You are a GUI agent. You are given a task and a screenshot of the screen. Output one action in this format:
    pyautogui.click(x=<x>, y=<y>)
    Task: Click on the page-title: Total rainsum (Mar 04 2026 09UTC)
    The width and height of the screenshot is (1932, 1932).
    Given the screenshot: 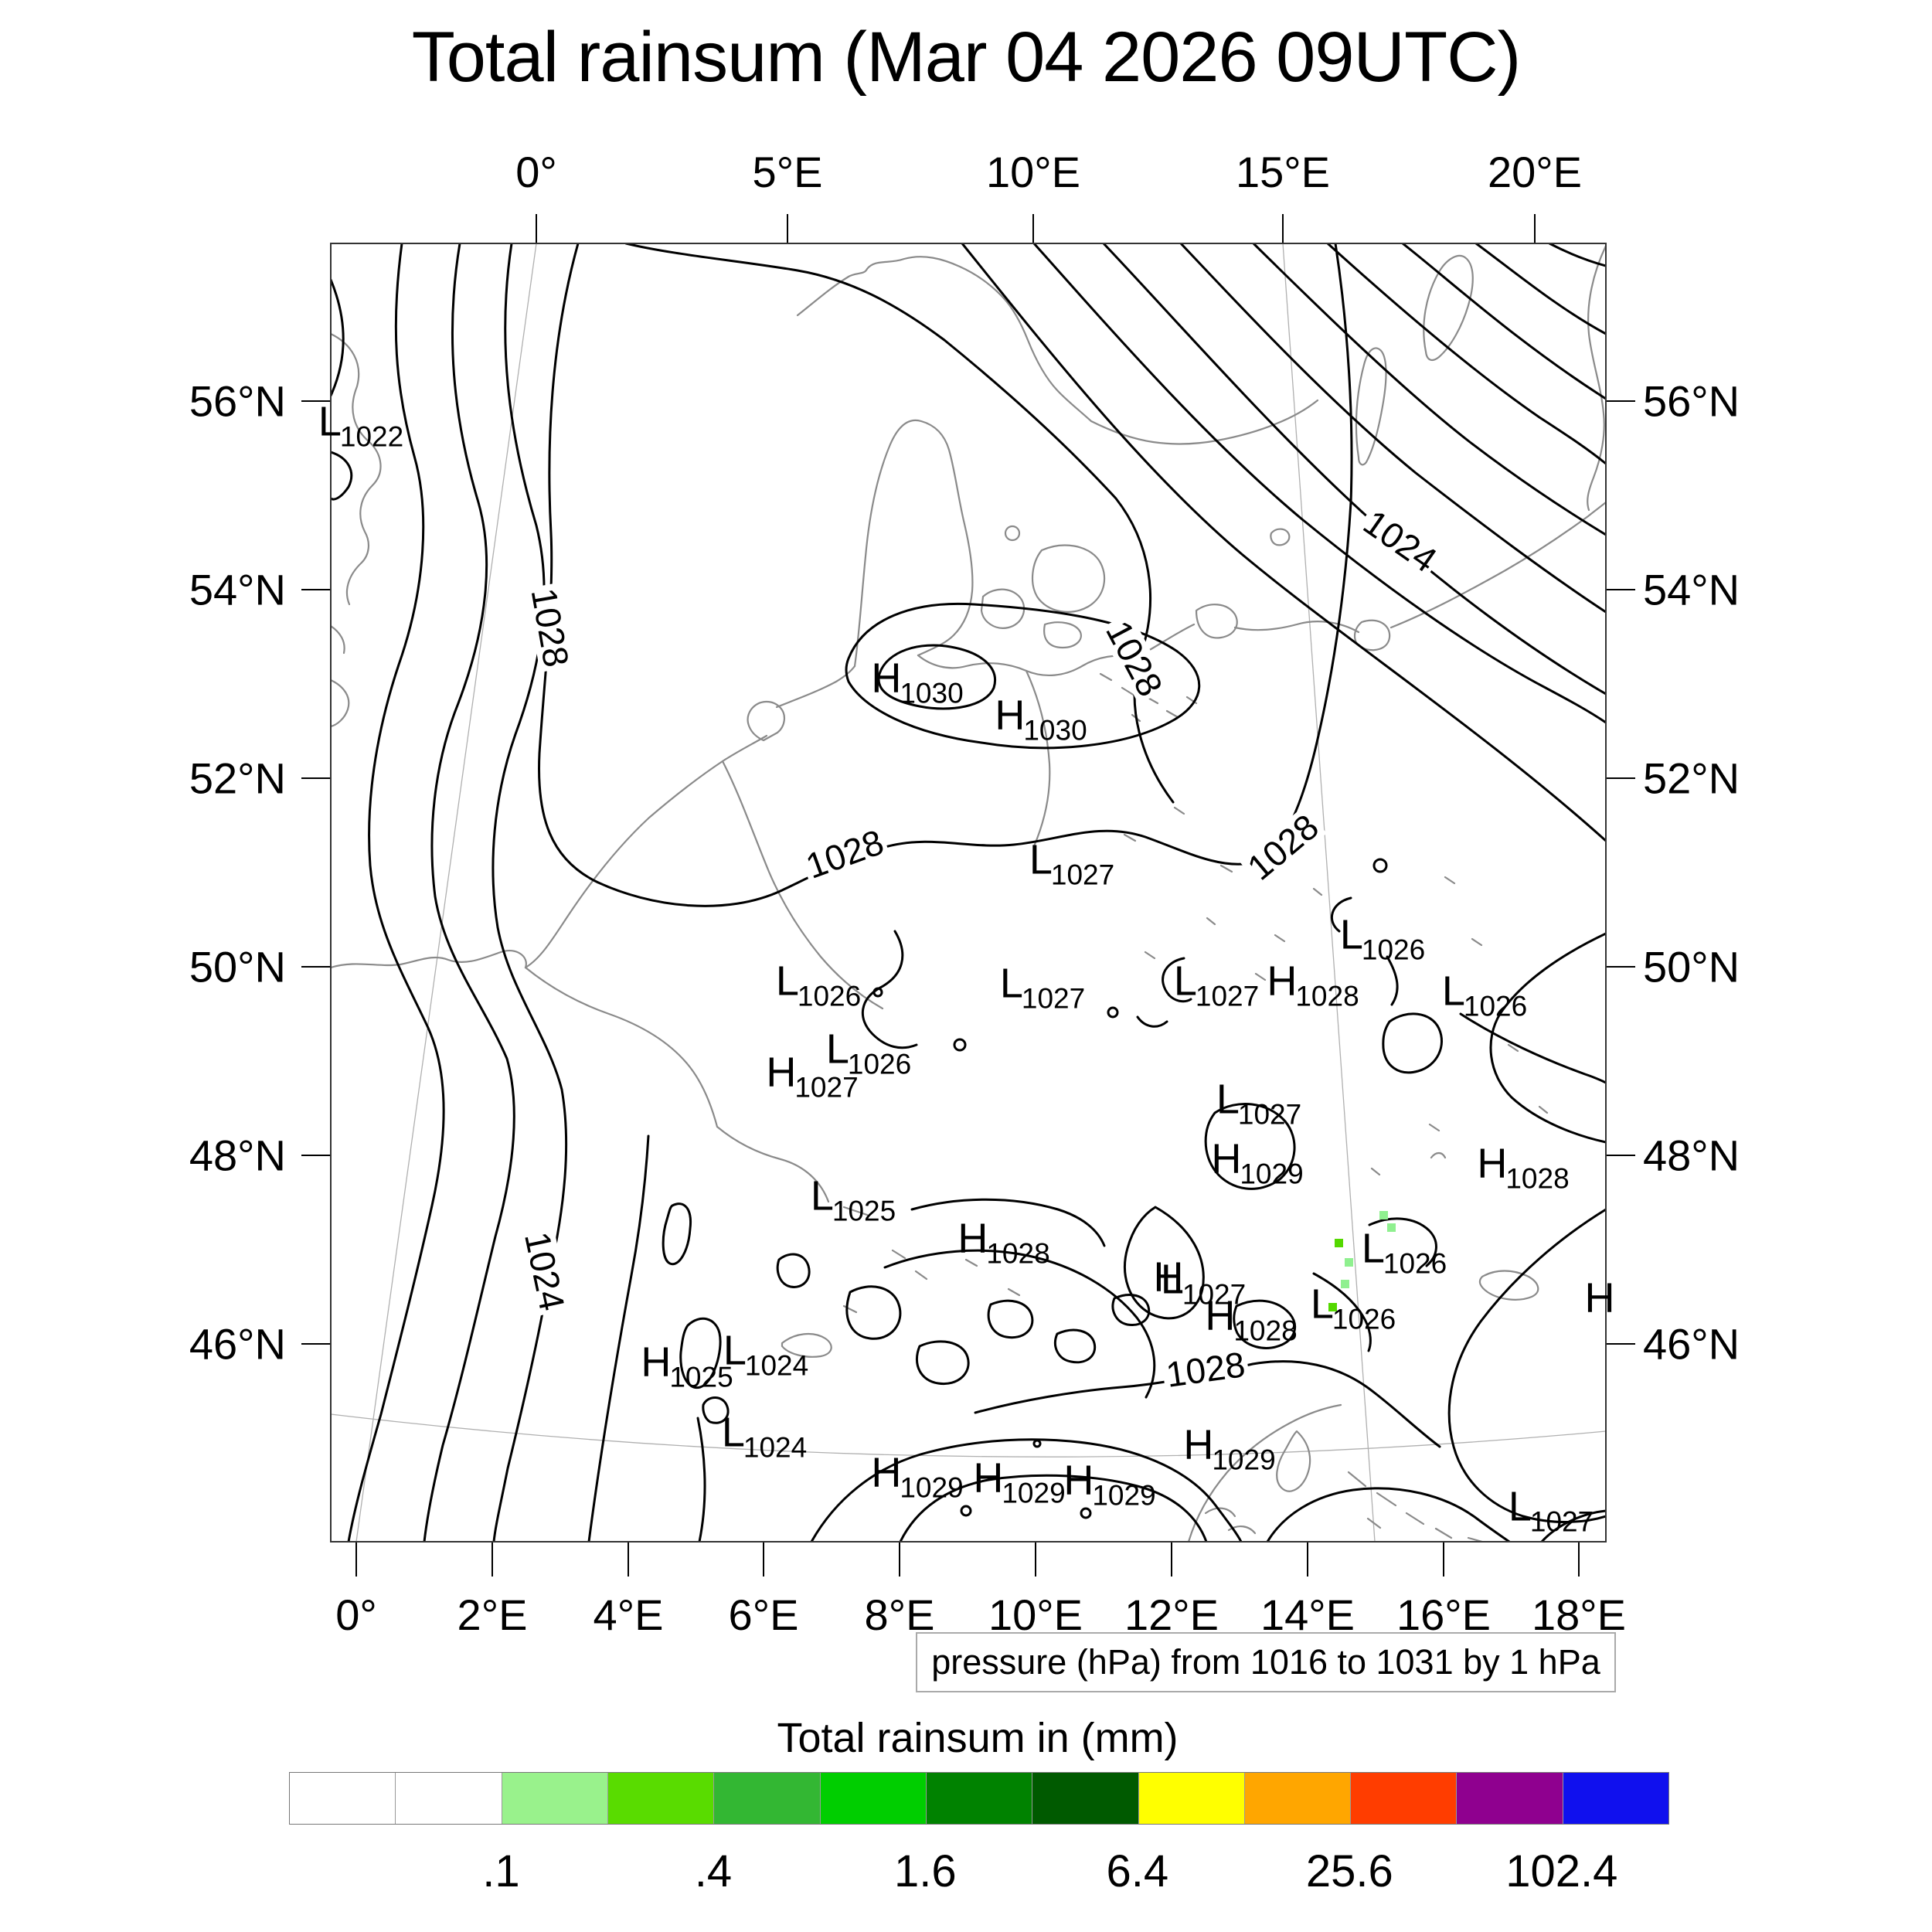 What is the action you would take?
    pyautogui.click(x=966, y=58)
    